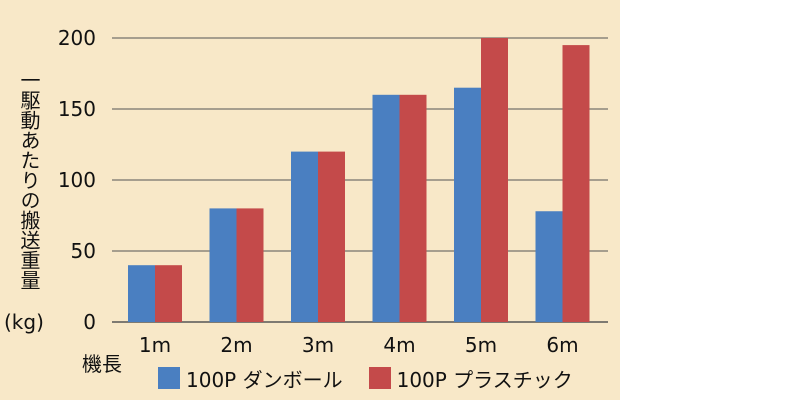 This screenshot has width=800, height=404. What do you see at coordinates (83, 251) in the screenshot?
I see `y-tick-label-50: 50` at bounding box center [83, 251].